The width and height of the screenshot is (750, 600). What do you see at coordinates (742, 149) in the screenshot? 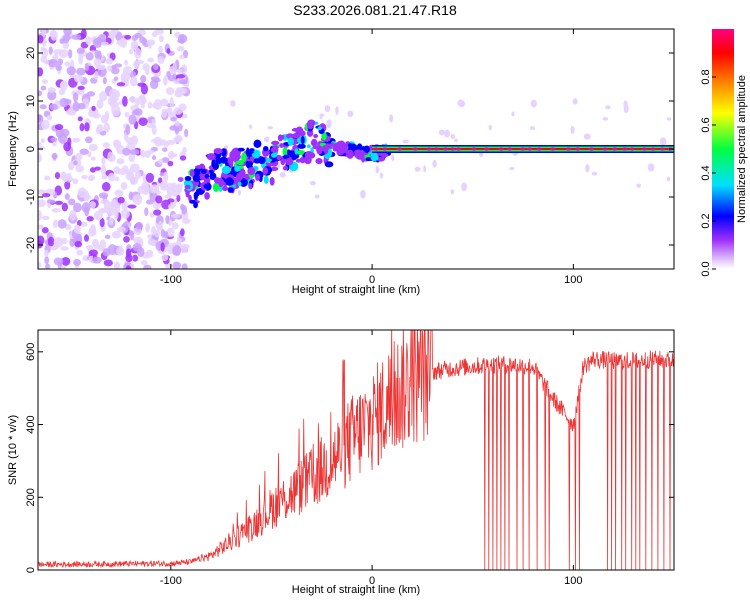
I see `colorbar-label: Normalized spectral amplitude` at bounding box center [742, 149].